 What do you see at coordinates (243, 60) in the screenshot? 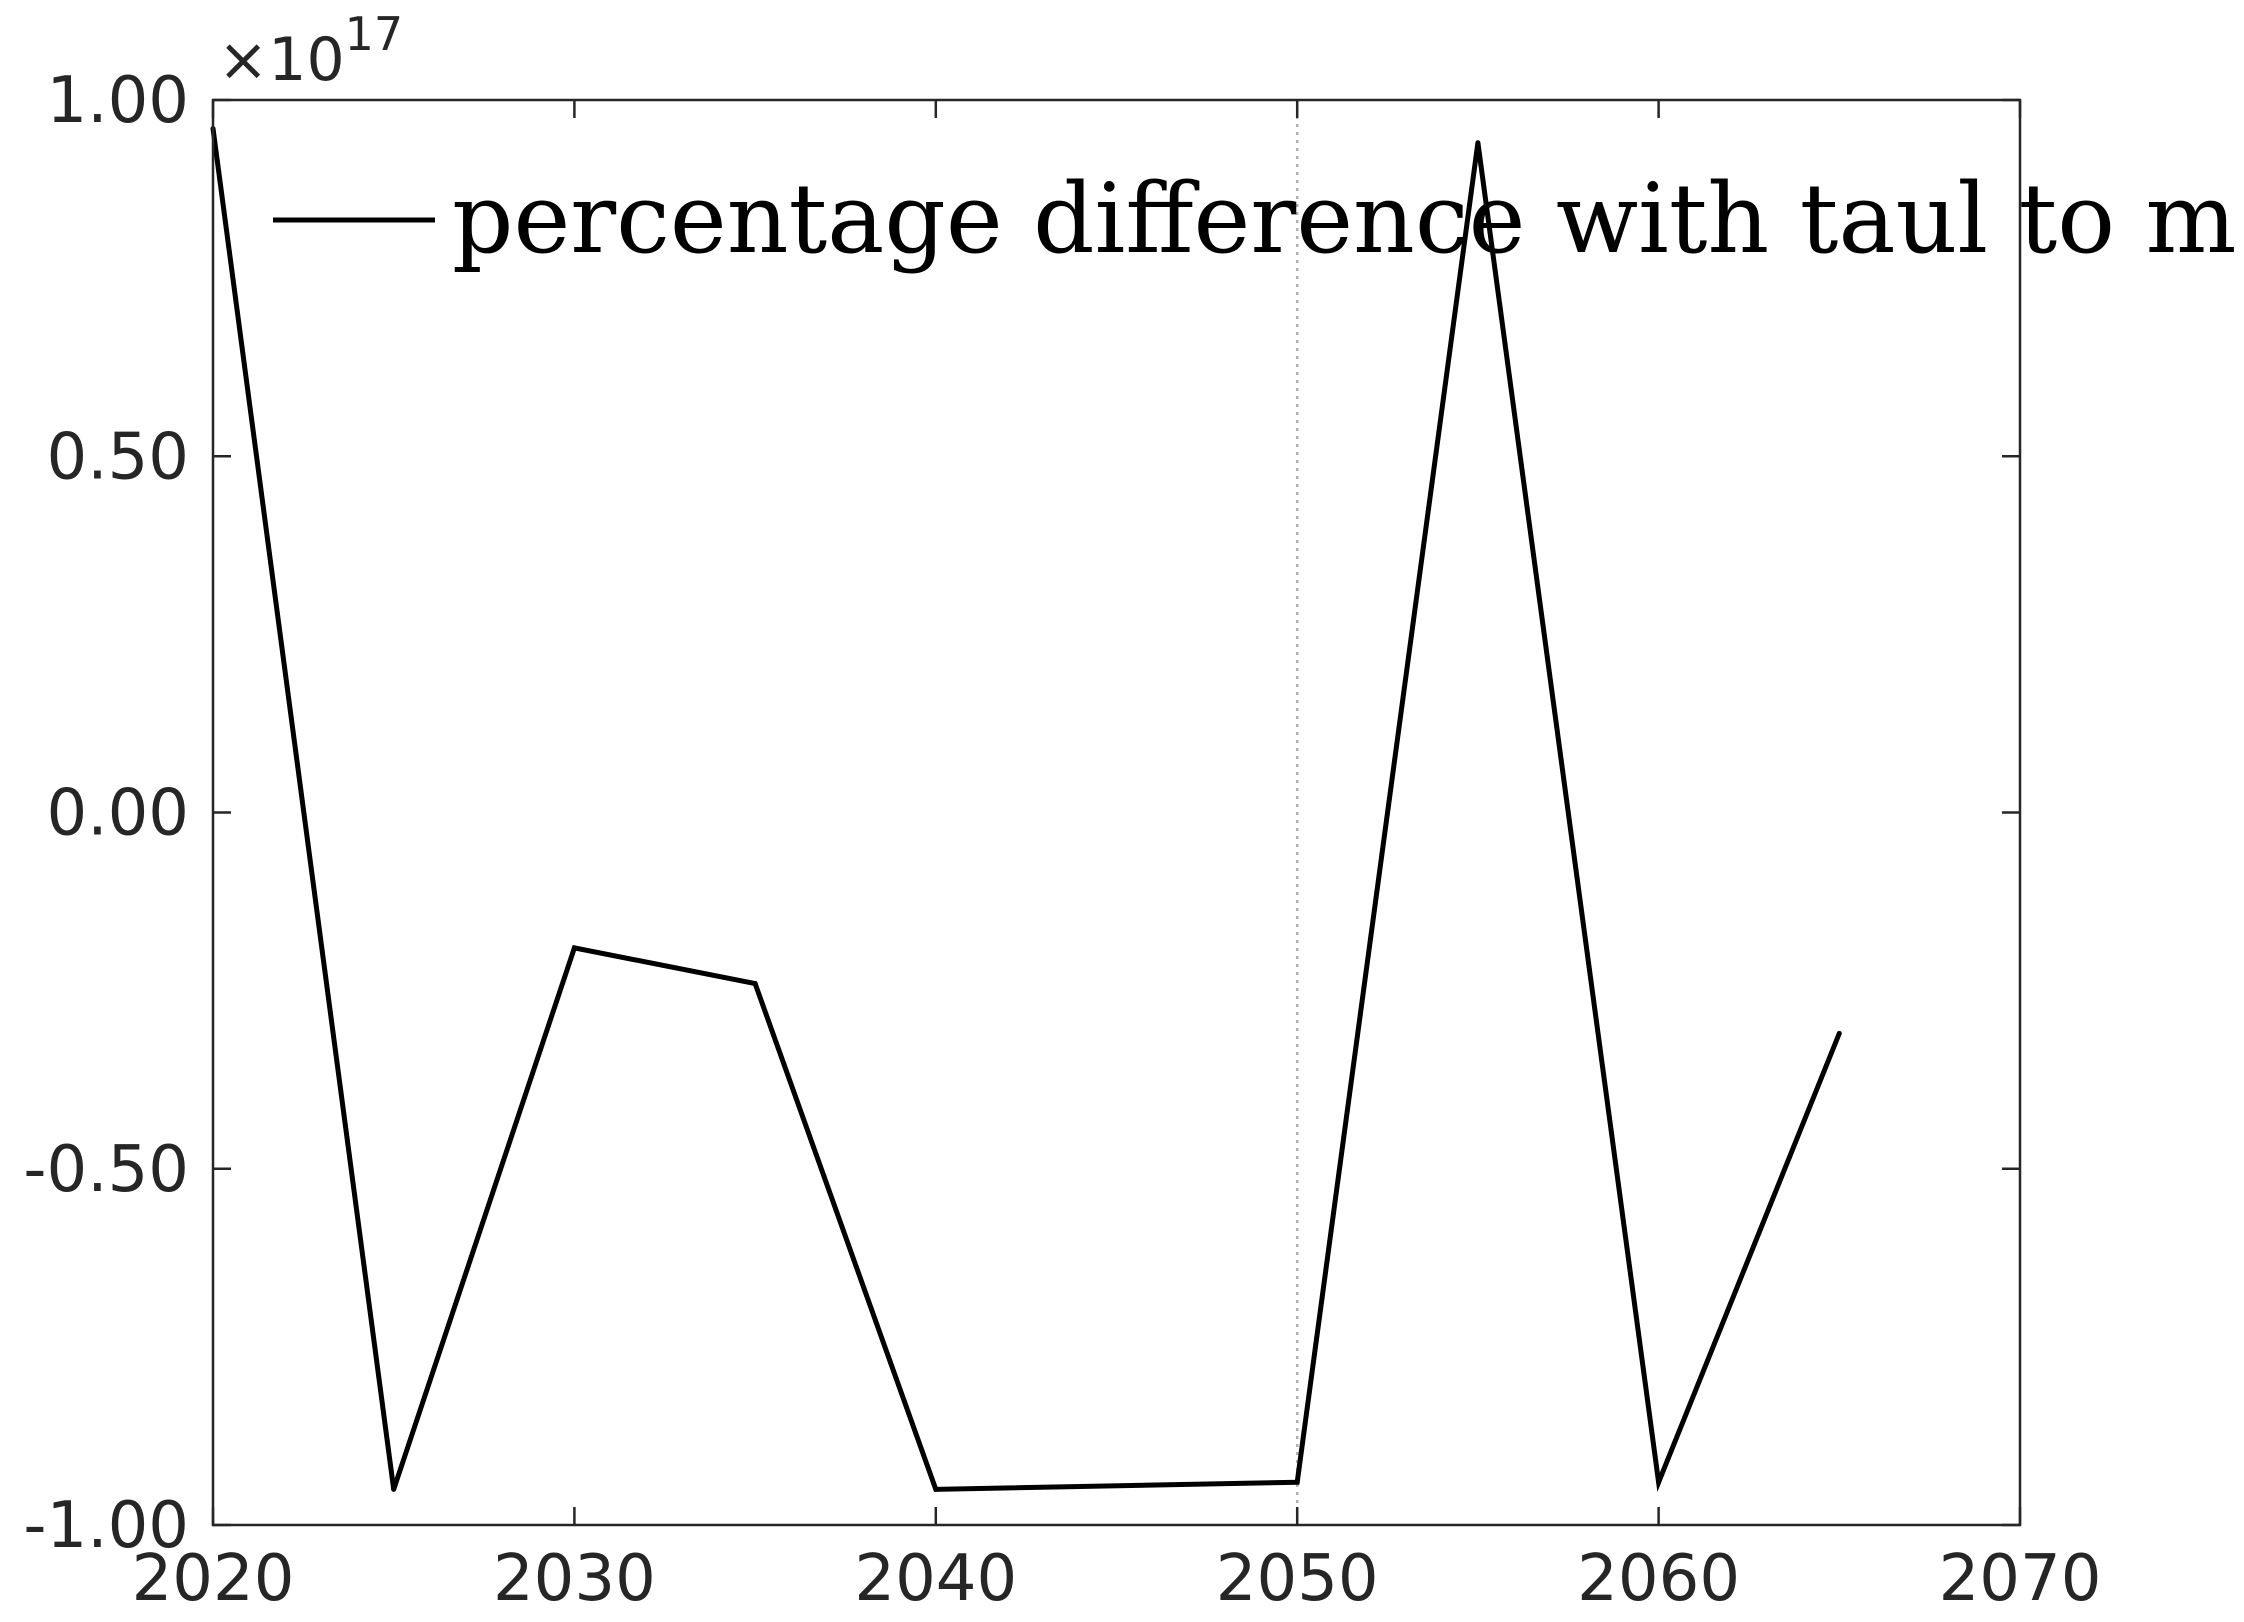
I see `exponent-prefix: ×` at bounding box center [243, 60].